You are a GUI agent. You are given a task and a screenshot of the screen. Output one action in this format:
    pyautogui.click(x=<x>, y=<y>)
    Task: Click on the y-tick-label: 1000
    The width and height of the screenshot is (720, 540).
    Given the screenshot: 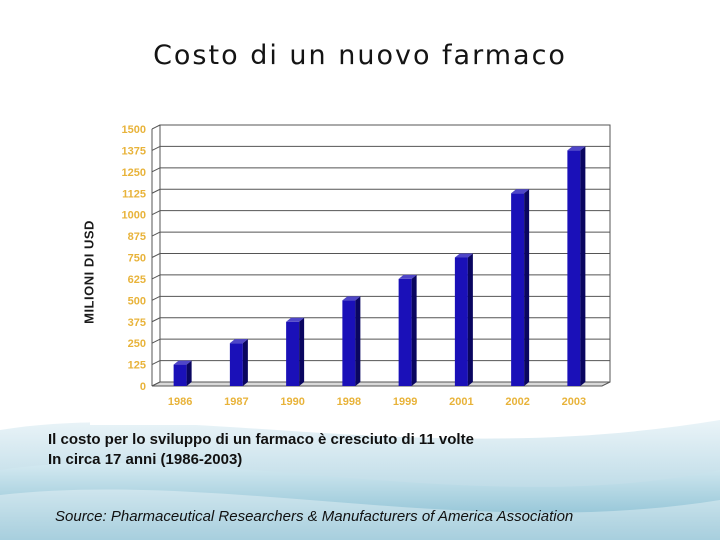 What is the action you would take?
    pyautogui.click(x=134, y=216)
    